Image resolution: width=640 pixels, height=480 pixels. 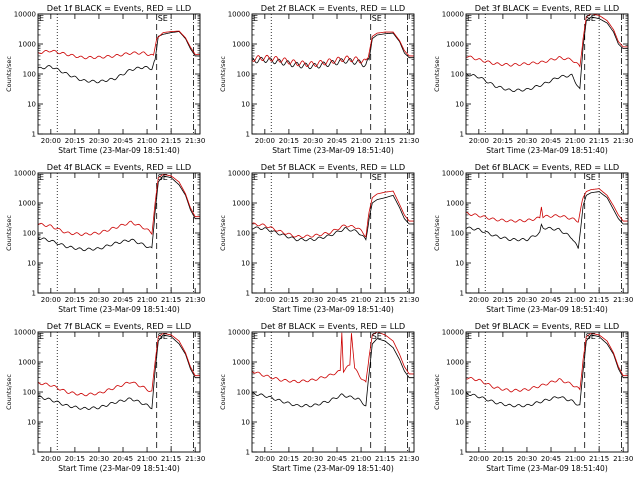 What do you see at coordinates (333, 8) in the screenshot?
I see `panel-title: Det 2f BLACK = Events, RED = LLD` at bounding box center [333, 8].